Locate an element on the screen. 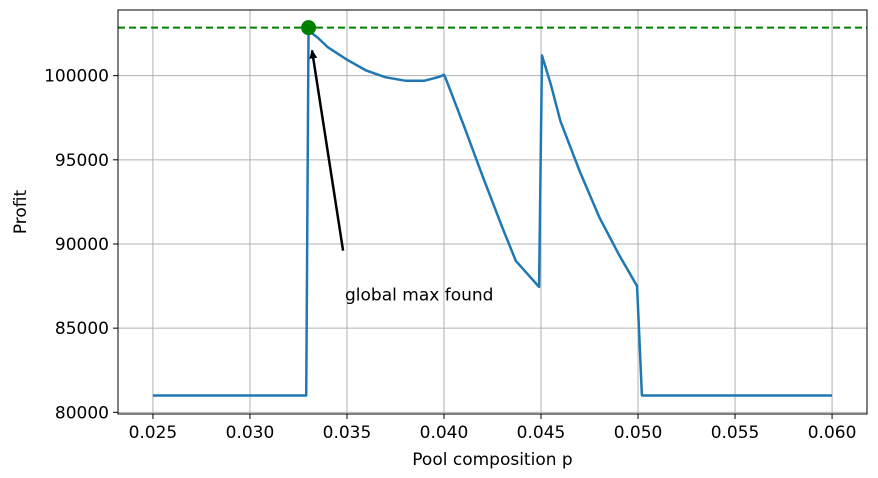 The image size is (878, 478). marker-layer is located at coordinates (309, 28).